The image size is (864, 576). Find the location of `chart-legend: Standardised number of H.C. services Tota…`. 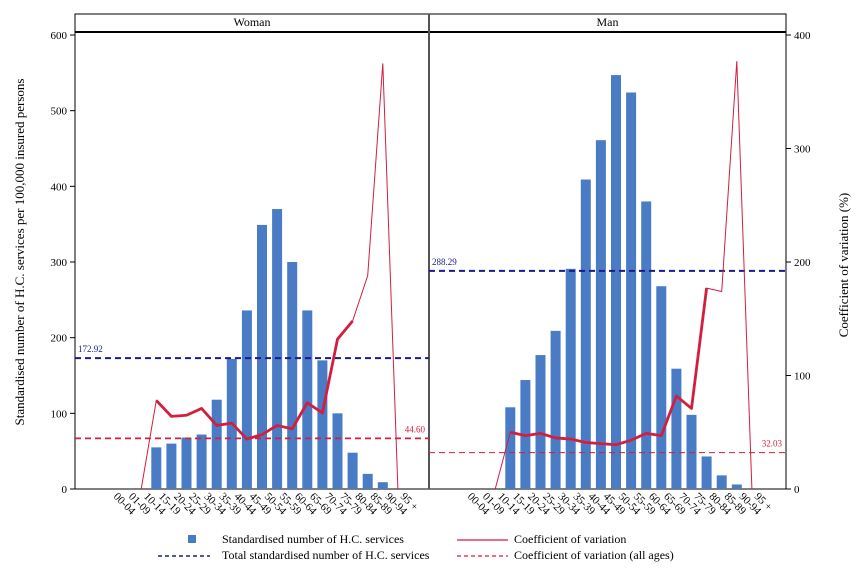

chart-legend: Standardised number of H.C. services Tota… is located at coordinates (416, 547).